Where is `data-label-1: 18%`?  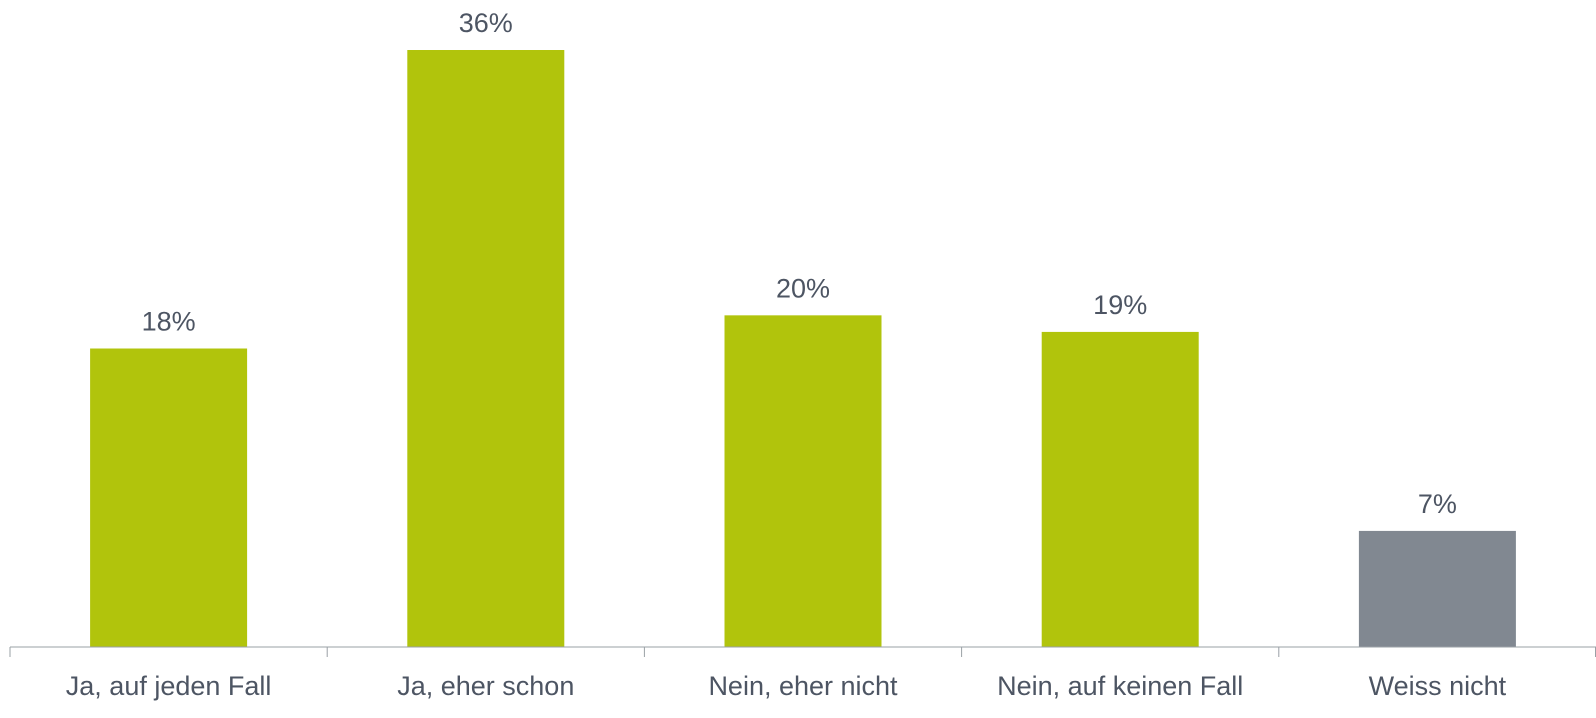
data-label-1: 18% is located at coordinates (169, 322).